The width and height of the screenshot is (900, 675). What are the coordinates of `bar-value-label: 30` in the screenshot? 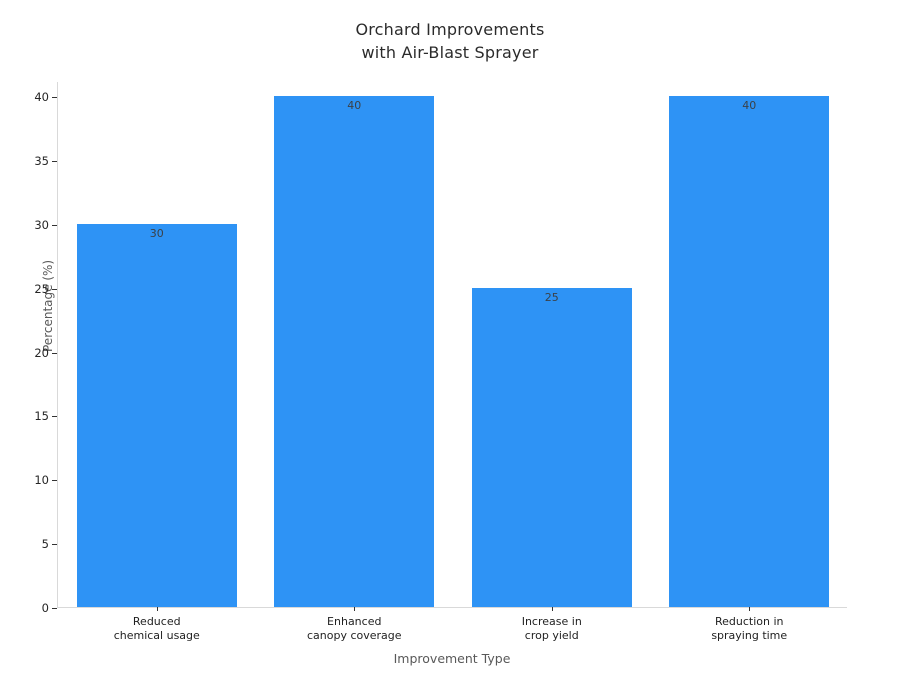 It's located at (156, 233).